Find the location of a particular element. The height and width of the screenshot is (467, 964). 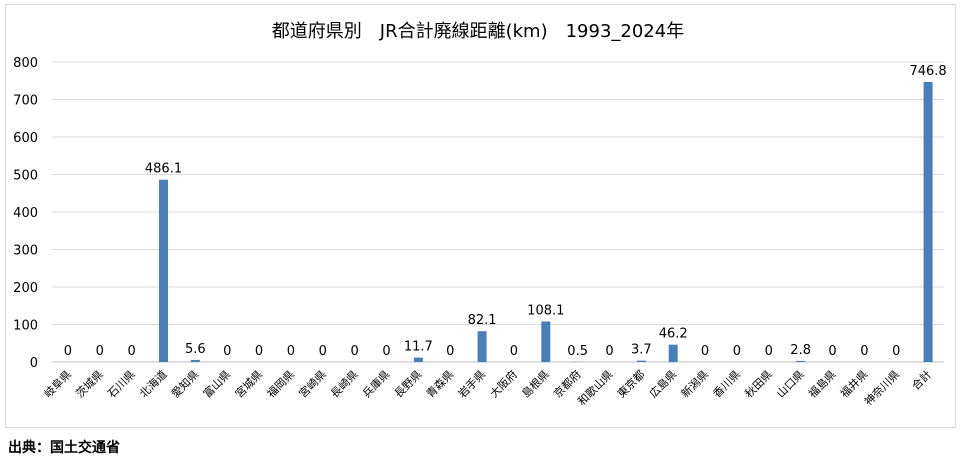

x-tick-label: 富山県 is located at coordinates (216, 383).